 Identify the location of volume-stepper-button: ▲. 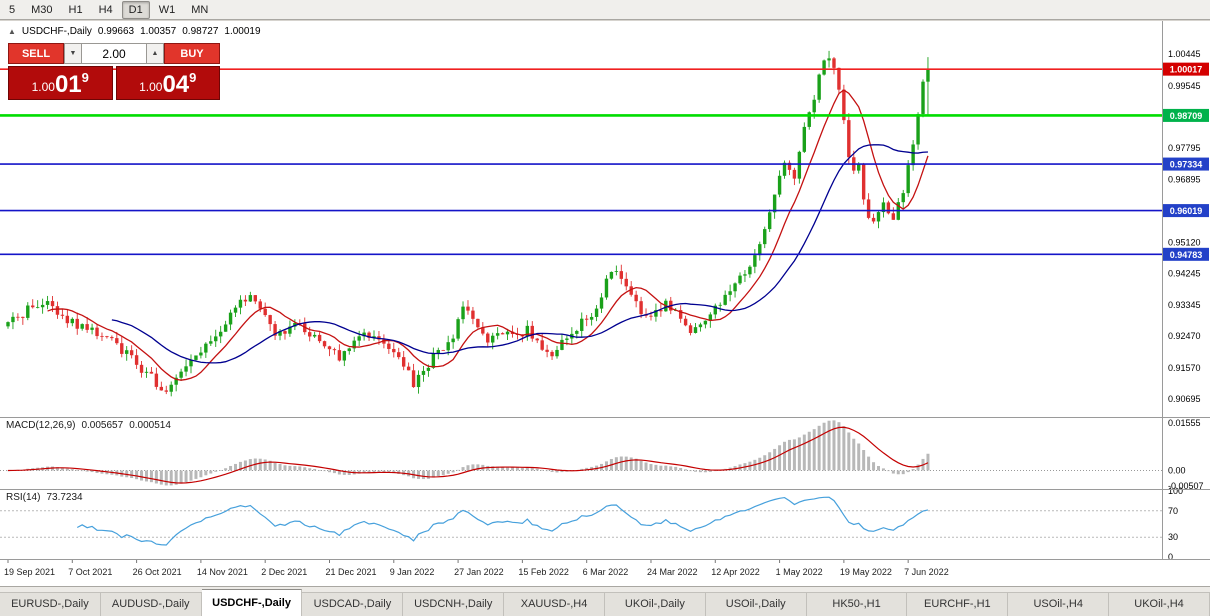
(155, 53).